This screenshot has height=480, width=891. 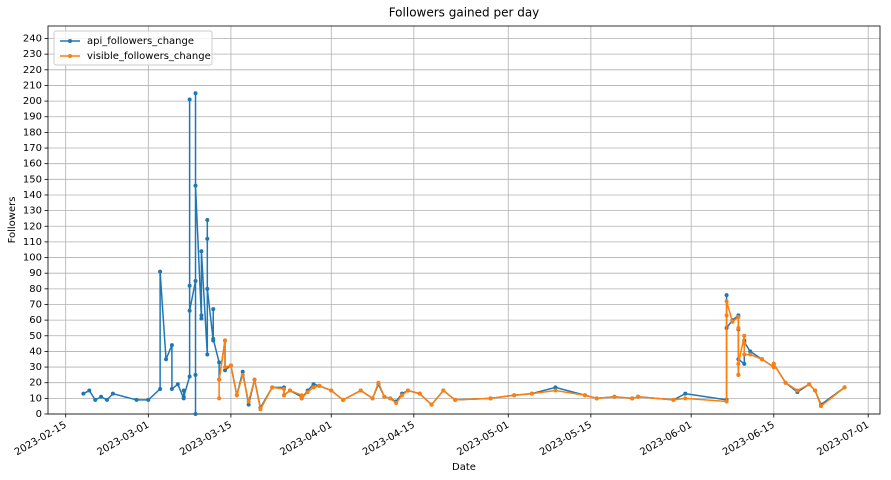 I want to click on y-tick-label: 110, so click(x=32, y=242).